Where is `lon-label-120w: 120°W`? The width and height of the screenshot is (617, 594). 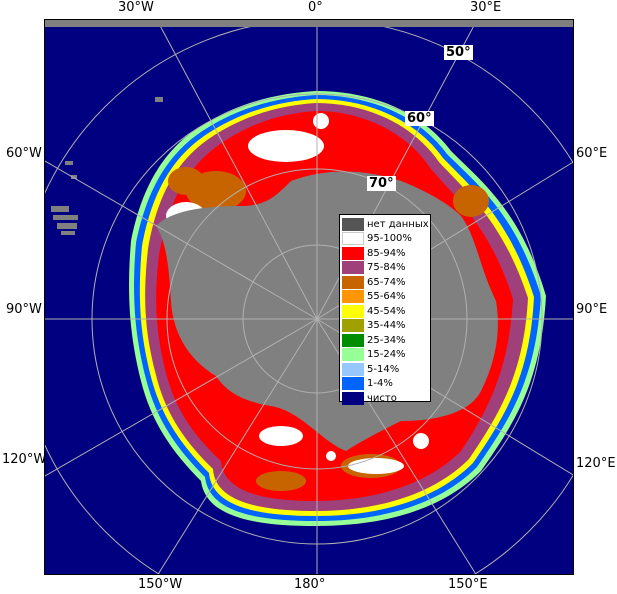
lon-label-120w: 120°W is located at coordinates (24, 459).